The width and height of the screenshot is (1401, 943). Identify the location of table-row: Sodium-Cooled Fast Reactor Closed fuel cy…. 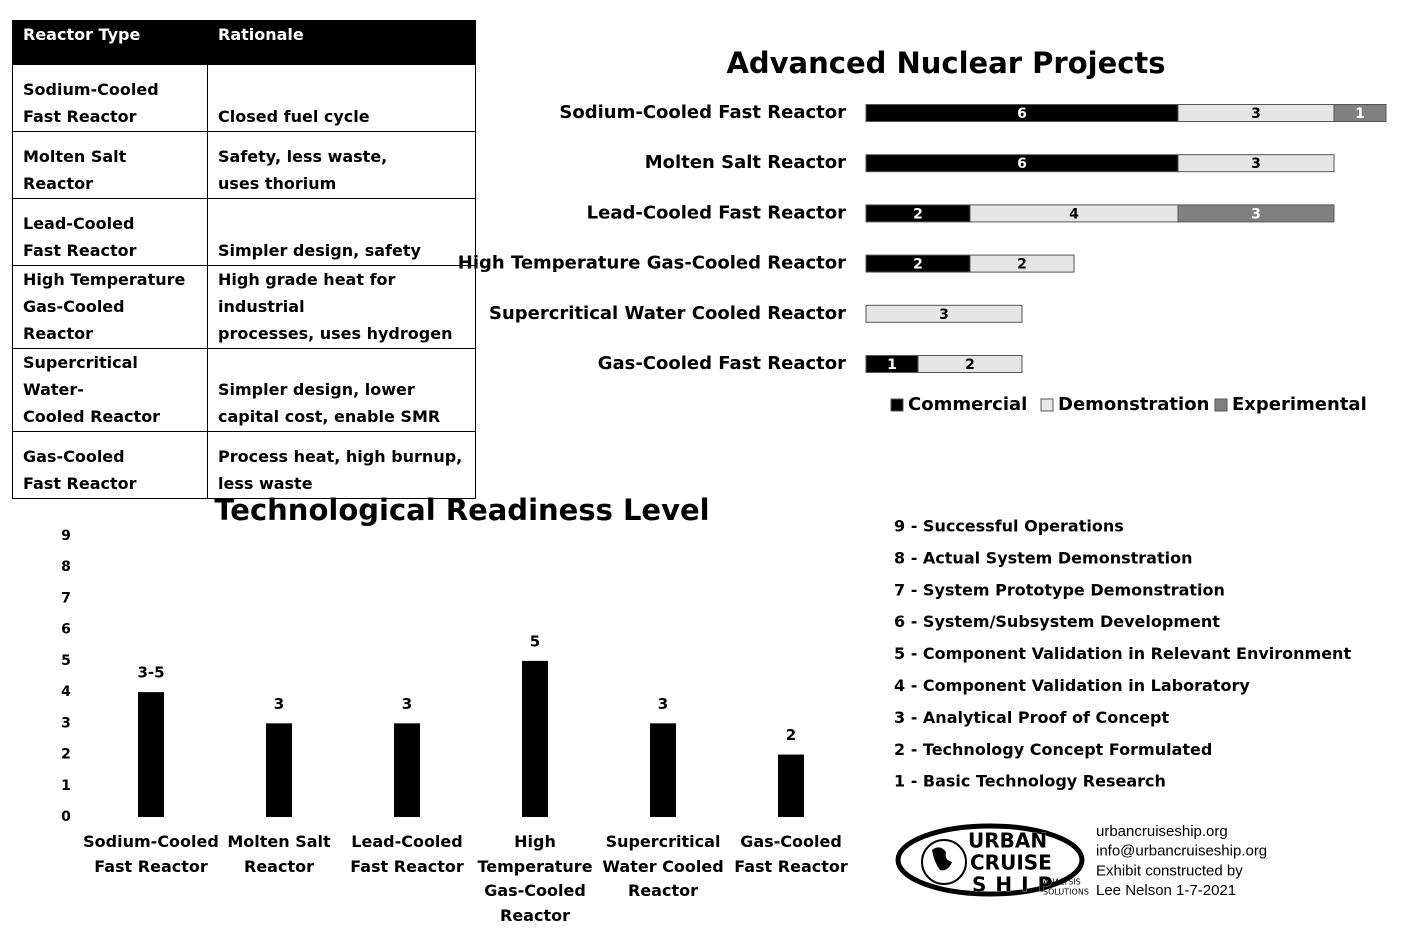
(244, 98).